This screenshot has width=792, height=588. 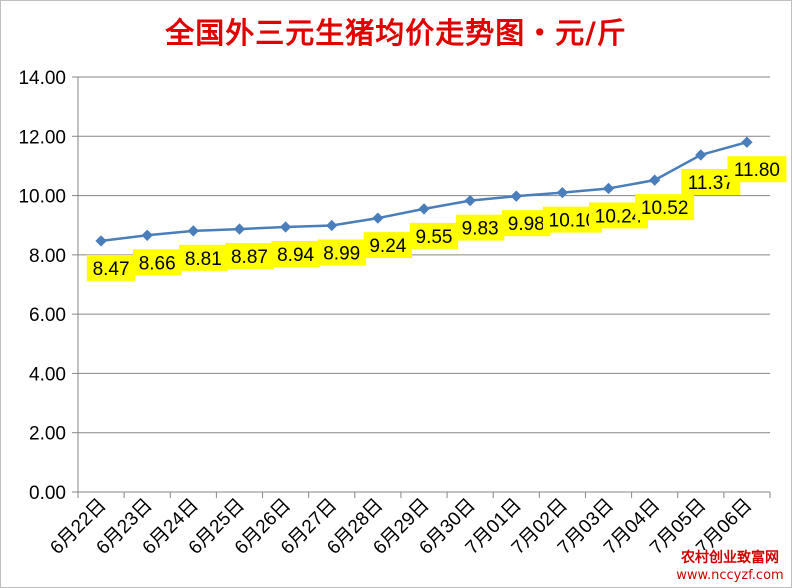 What do you see at coordinates (573, 221) in the screenshot?
I see `data-label: 10.10` at bounding box center [573, 221].